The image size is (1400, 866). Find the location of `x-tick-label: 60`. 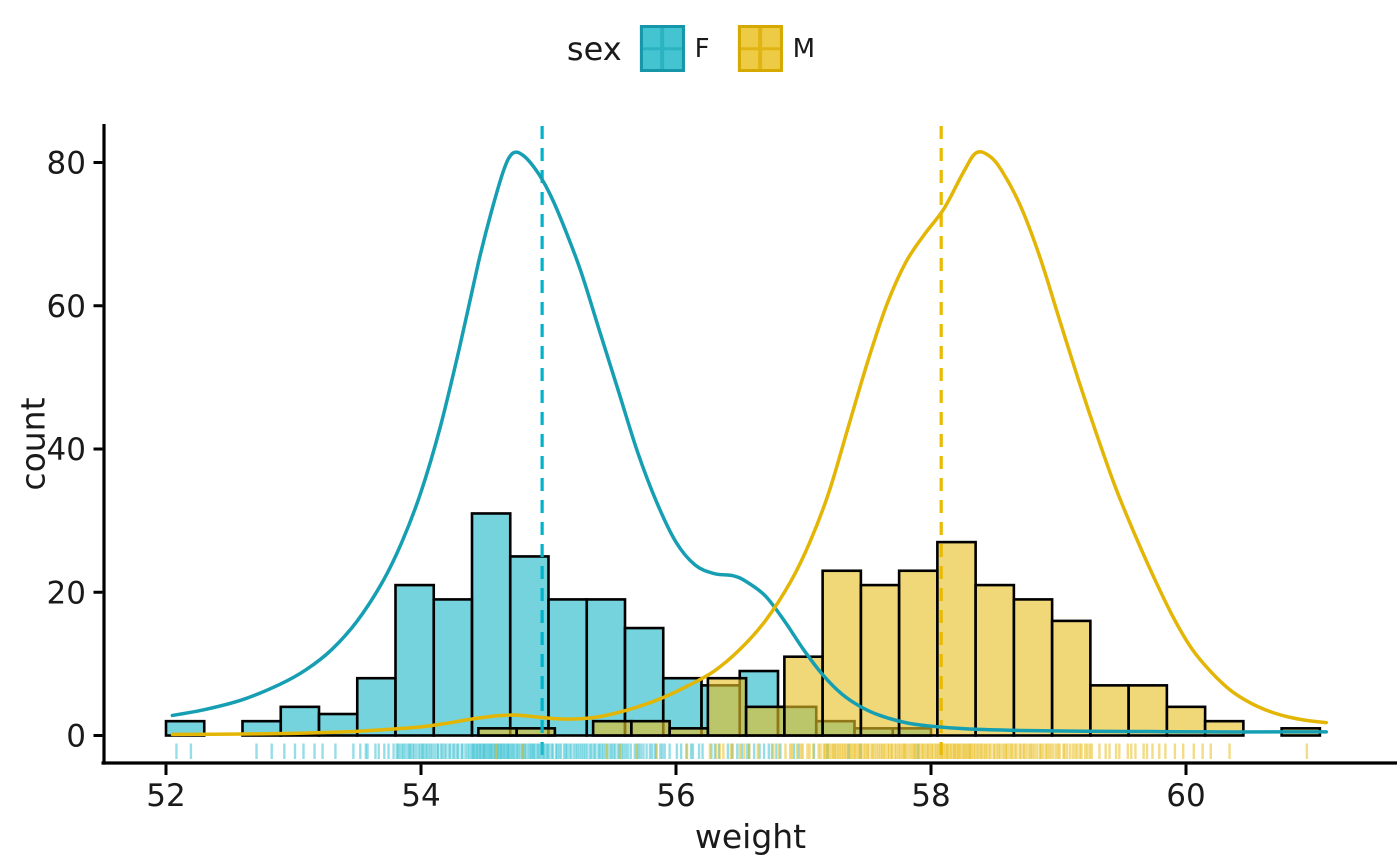

x-tick-label: 60 is located at coordinates (1185, 796).